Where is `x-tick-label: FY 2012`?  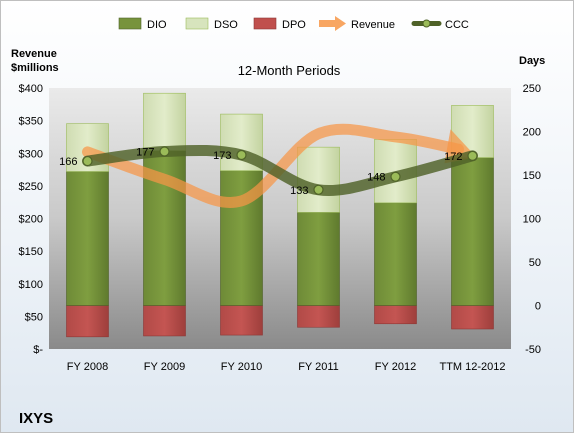 x-tick-label: FY 2012 is located at coordinates (395, 367).